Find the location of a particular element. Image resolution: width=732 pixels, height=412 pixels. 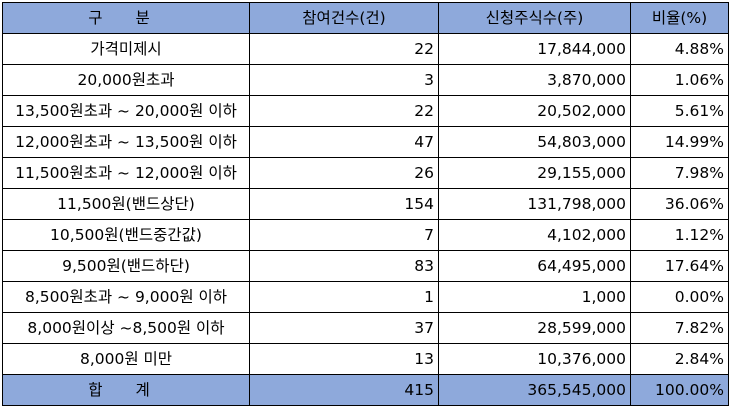

row-shares: 64,495,000 is located at coordinates (534, 266).